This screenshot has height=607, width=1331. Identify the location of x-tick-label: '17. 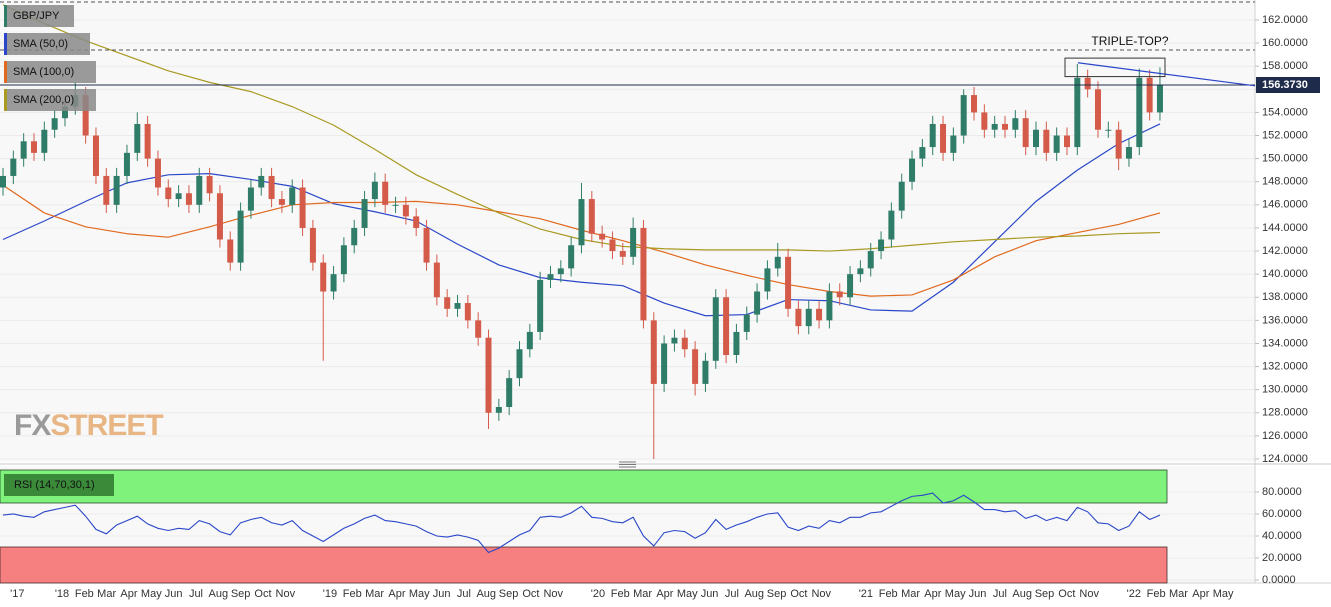
(17, 594).